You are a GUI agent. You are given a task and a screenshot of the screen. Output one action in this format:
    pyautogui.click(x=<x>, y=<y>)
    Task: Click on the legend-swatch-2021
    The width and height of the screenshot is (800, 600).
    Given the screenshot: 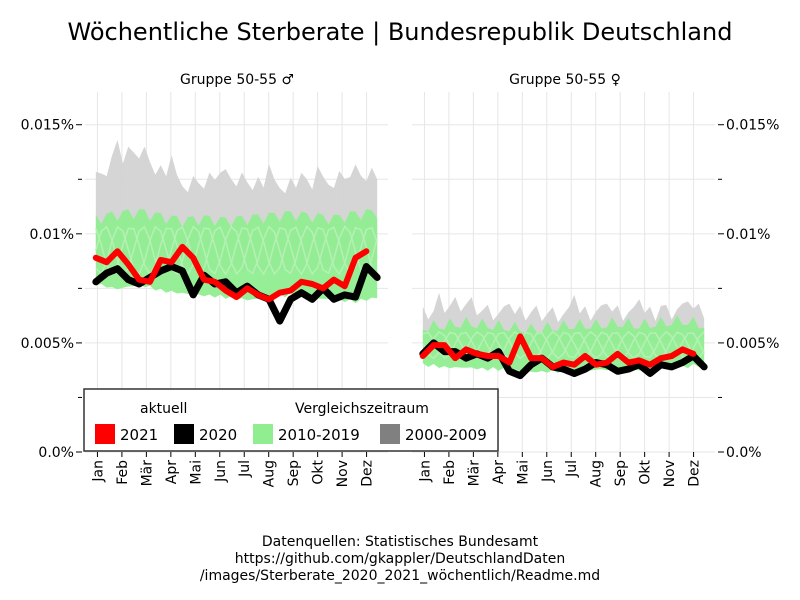 What is the action you would take?
    pyautogui.click(x=105, y=434)
    